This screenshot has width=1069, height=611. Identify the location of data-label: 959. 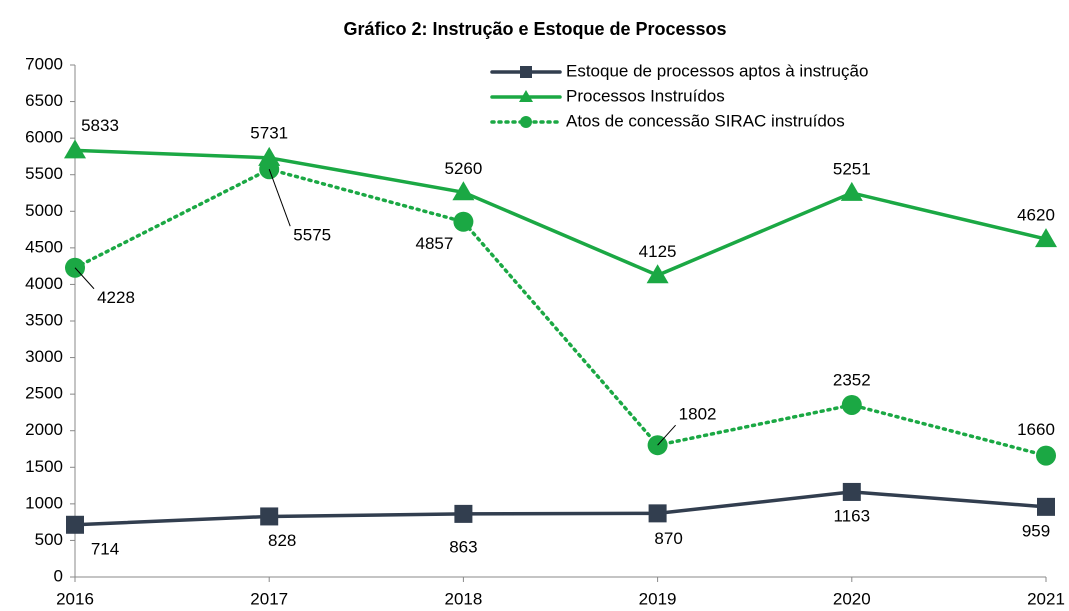
(1036, 530).